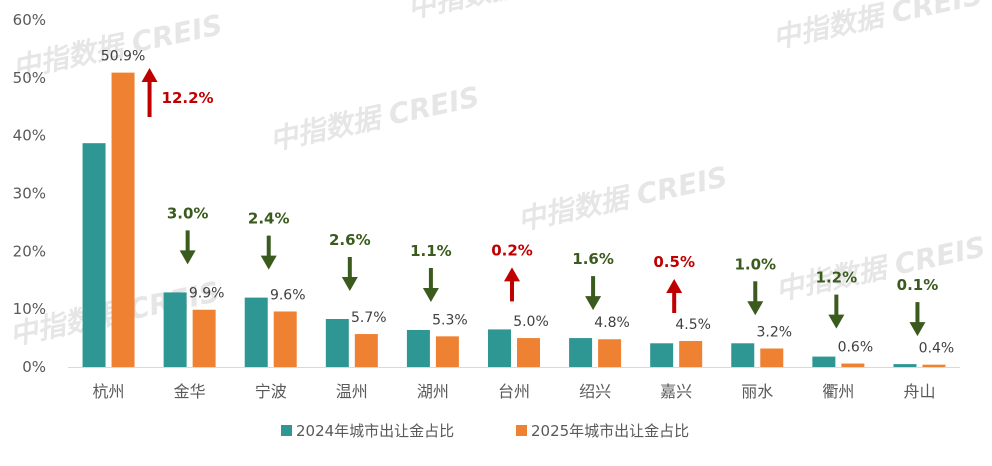 The width and height of the screenshot is (992, 466). What do you see at coordinates (29, 251) in the screenshot?
I see `y-tick-label: 20%` at bounding box center [29, 251].